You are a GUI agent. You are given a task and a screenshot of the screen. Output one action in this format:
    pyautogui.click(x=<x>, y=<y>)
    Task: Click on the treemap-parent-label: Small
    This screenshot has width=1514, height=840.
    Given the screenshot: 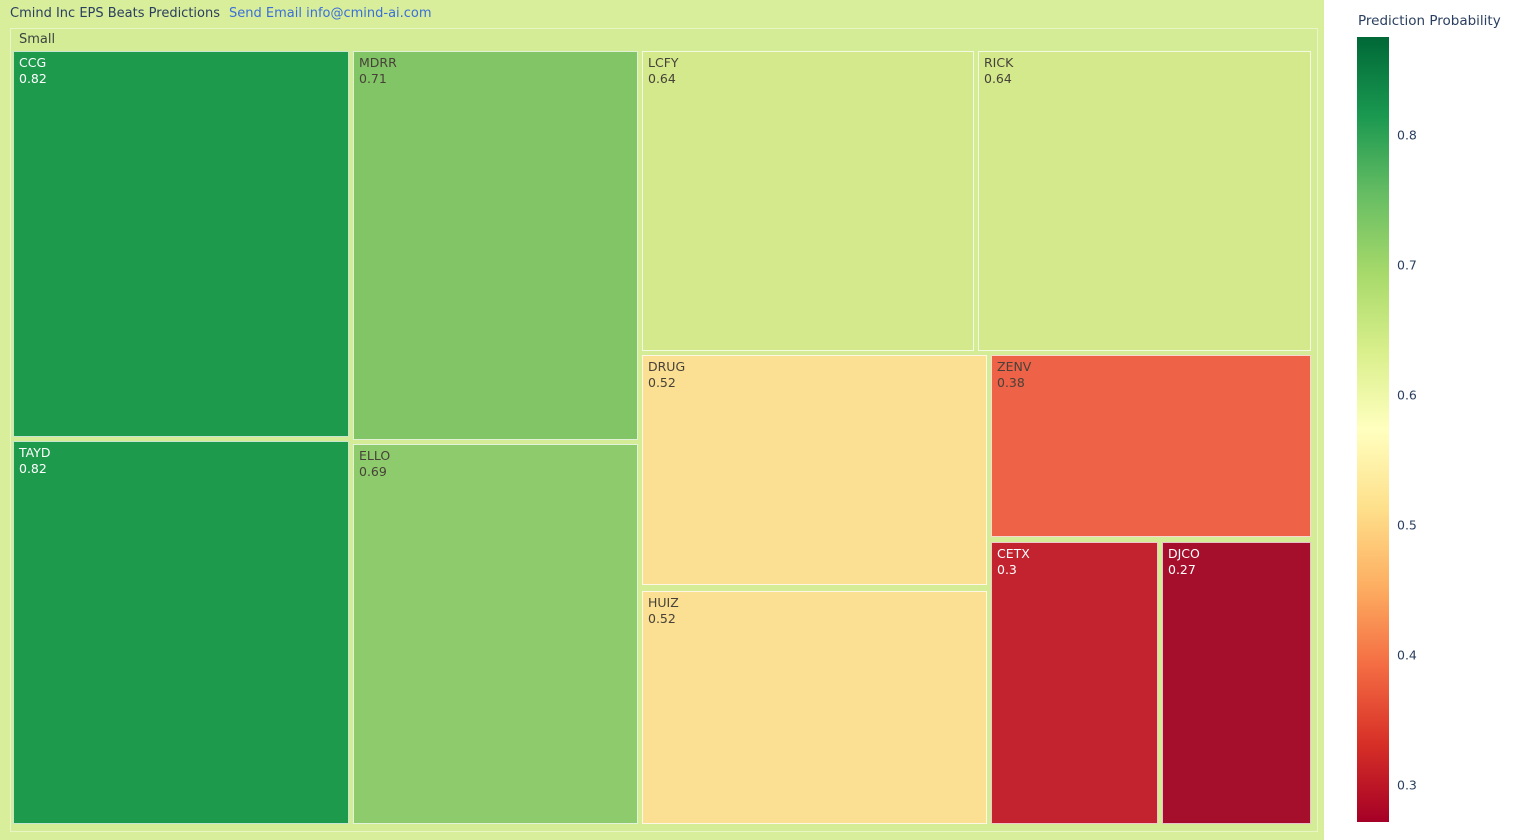 What is the action you would take?
    pyautogui.click(x=37, y=39)
    